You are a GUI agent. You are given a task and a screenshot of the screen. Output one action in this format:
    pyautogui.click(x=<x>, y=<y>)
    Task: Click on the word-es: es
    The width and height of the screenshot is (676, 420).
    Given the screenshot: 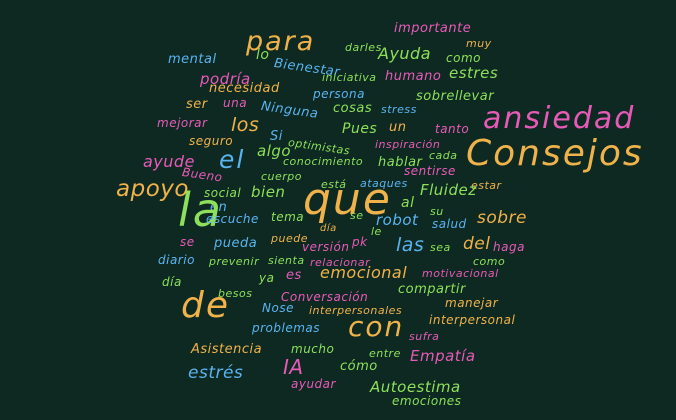 What is the action you would take?
    pyautogui.click(x=294, y=275)
    